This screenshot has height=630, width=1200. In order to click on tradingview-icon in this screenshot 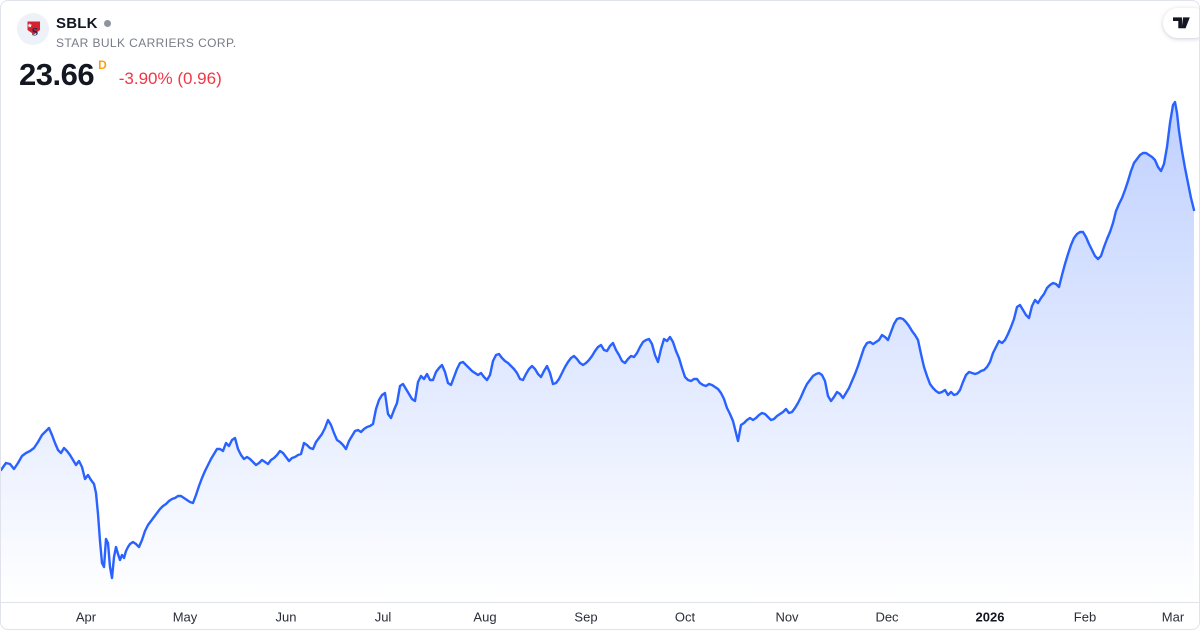, I will do `click(1181, 23)`.